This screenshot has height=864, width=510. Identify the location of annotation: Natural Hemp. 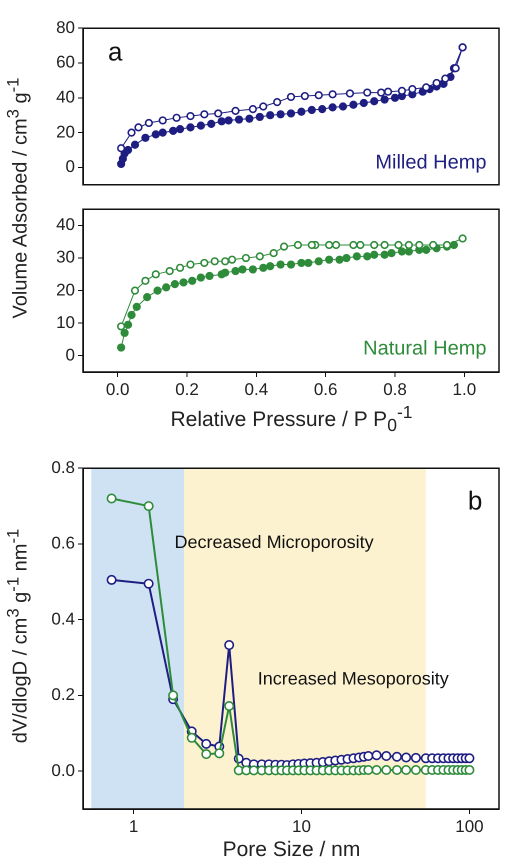
(425, 349).